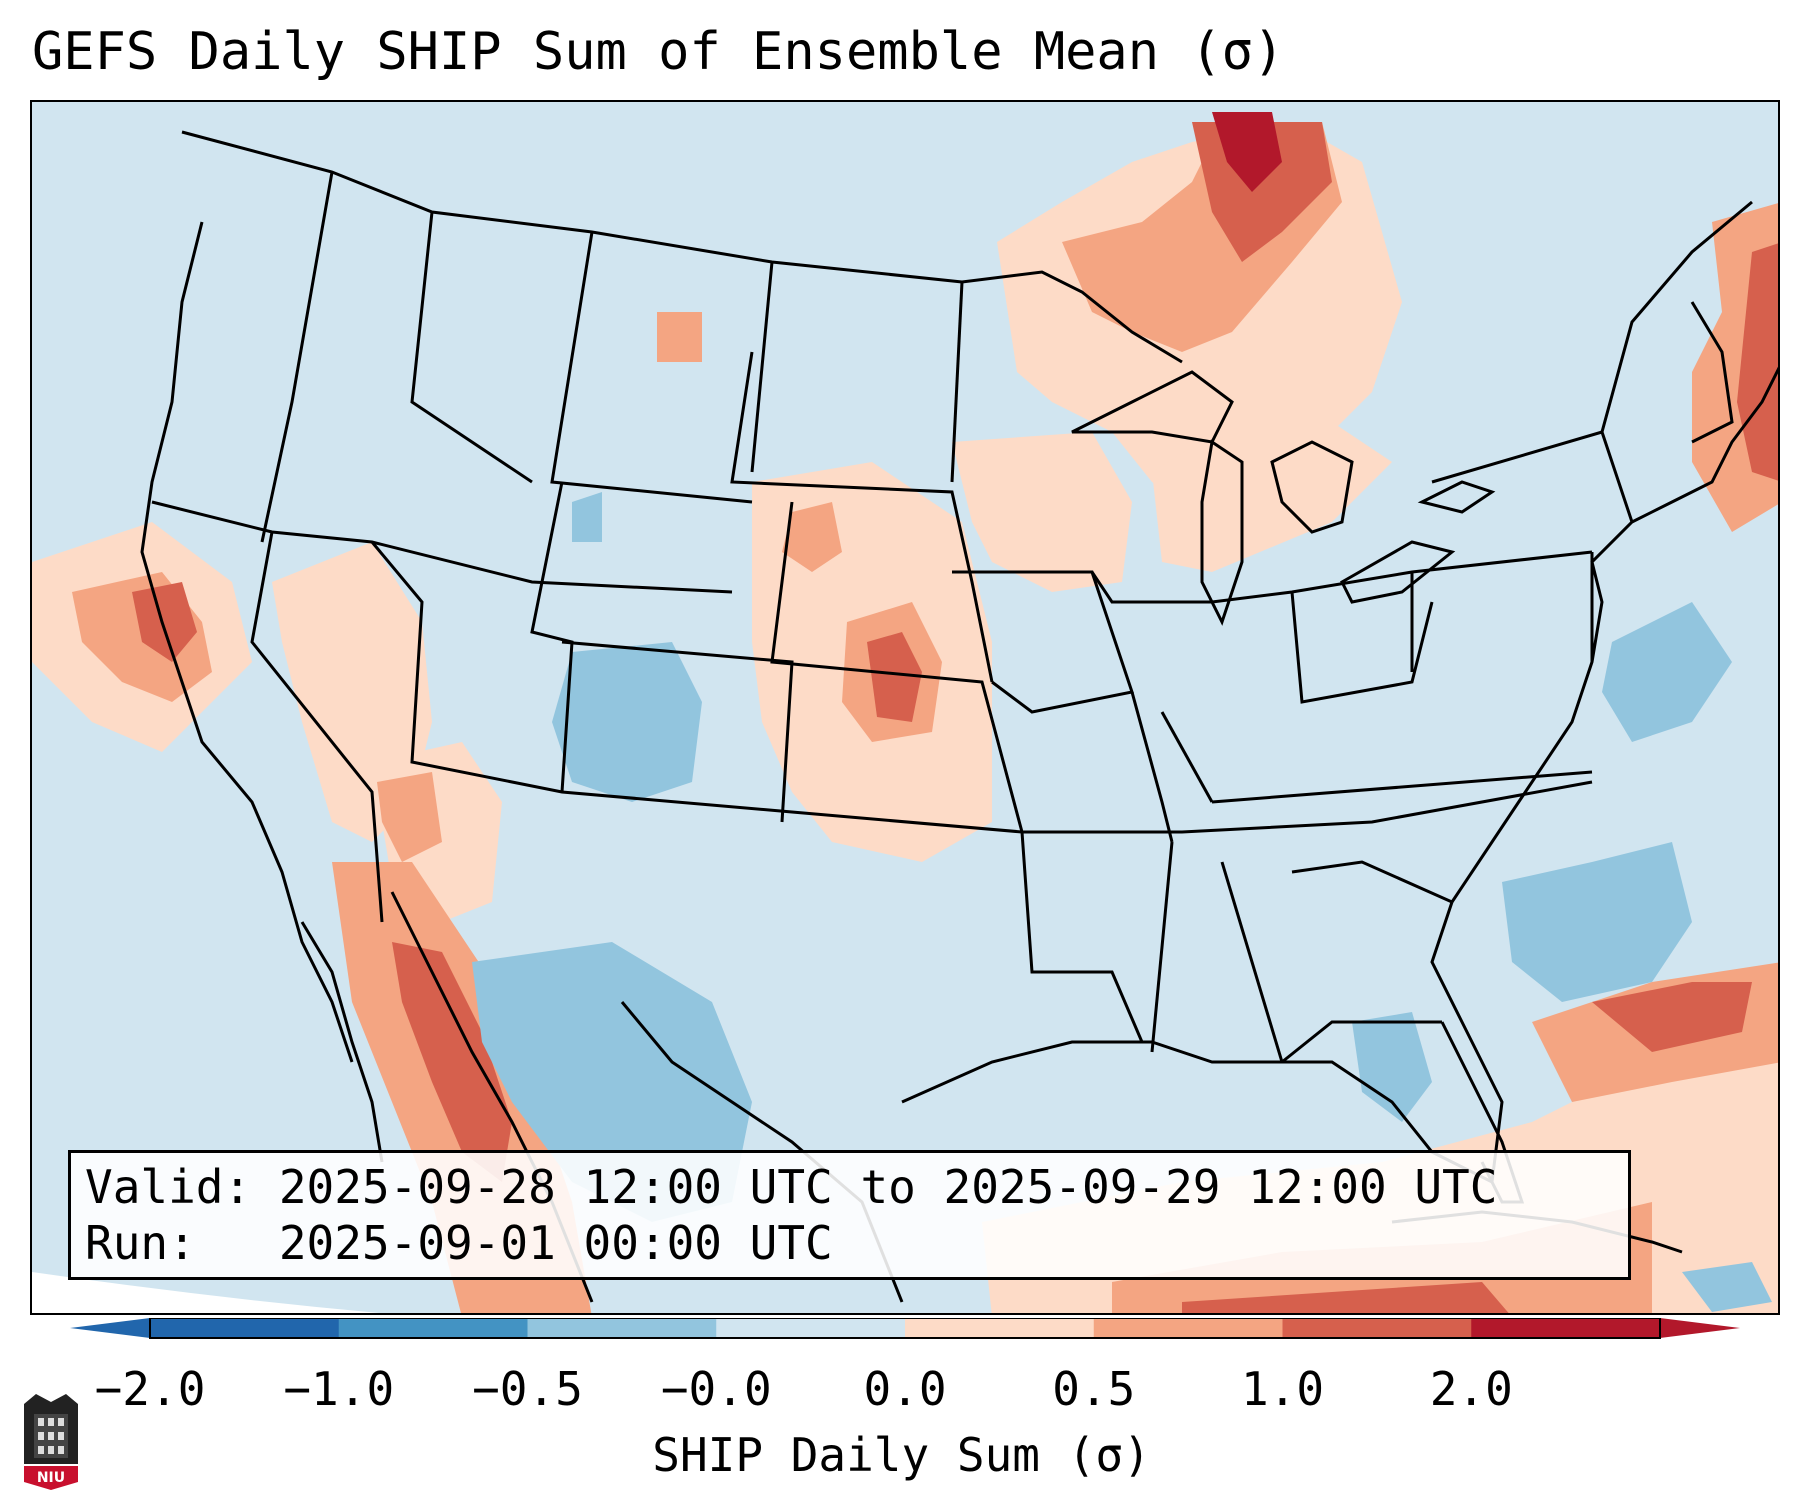  What do you see at coordinates (459, 1243) in the screenshot?
I see `run-time-text: Run: 2025-09-01 00:00 UTC` at bounding box center [459, 1243].